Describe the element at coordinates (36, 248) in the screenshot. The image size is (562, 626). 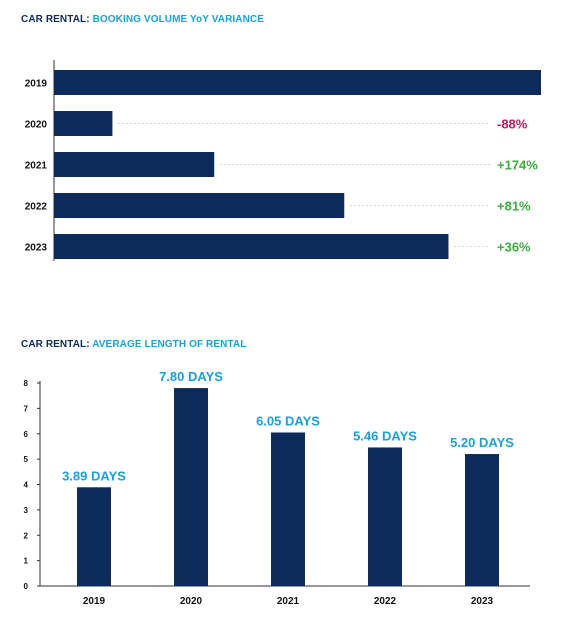
I see `category-label-2023: 2023` at that location.